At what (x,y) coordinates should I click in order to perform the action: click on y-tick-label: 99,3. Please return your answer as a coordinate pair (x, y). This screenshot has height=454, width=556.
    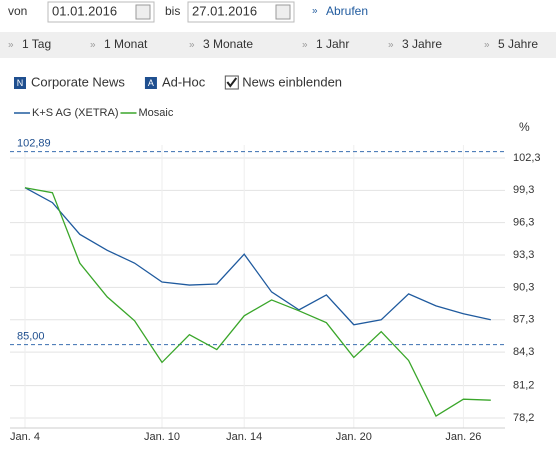
    Looking at the image, I should click on (523, 190).